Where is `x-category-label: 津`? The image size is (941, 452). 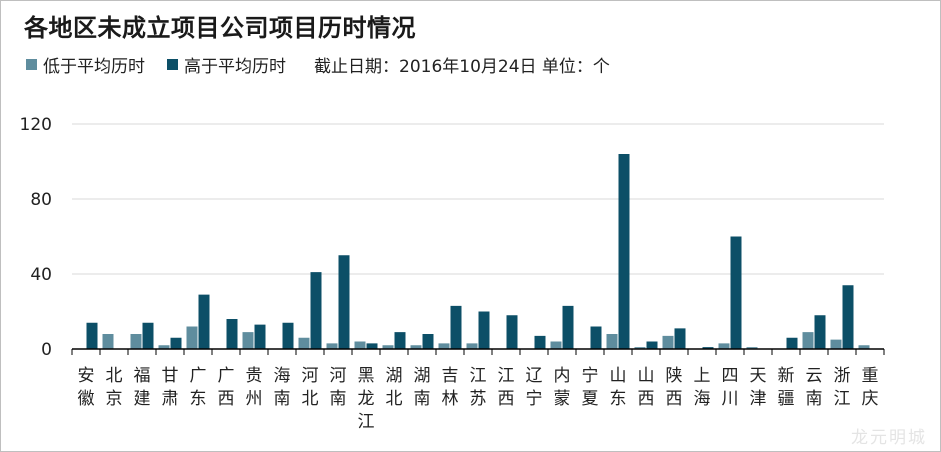
x-category-label: 津 is located at coordinates (758, 399).